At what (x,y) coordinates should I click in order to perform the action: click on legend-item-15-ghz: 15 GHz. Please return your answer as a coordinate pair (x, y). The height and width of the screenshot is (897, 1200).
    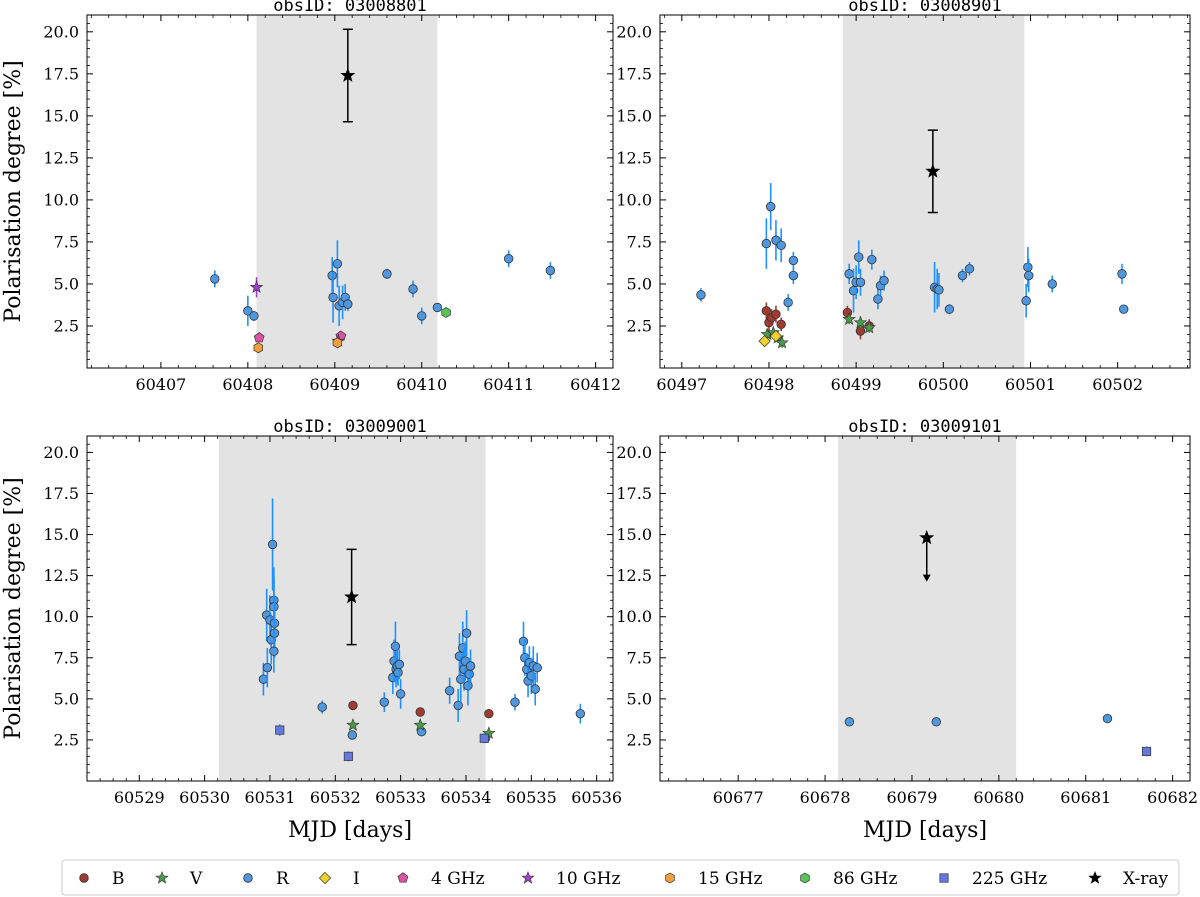
    Looking at the image, I should click on (713, 879).